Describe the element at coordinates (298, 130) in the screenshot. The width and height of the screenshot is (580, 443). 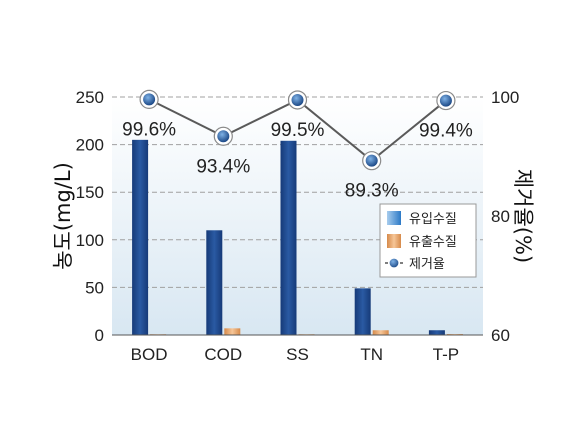
I see `removal-rate-label: 99.5%` at that location.